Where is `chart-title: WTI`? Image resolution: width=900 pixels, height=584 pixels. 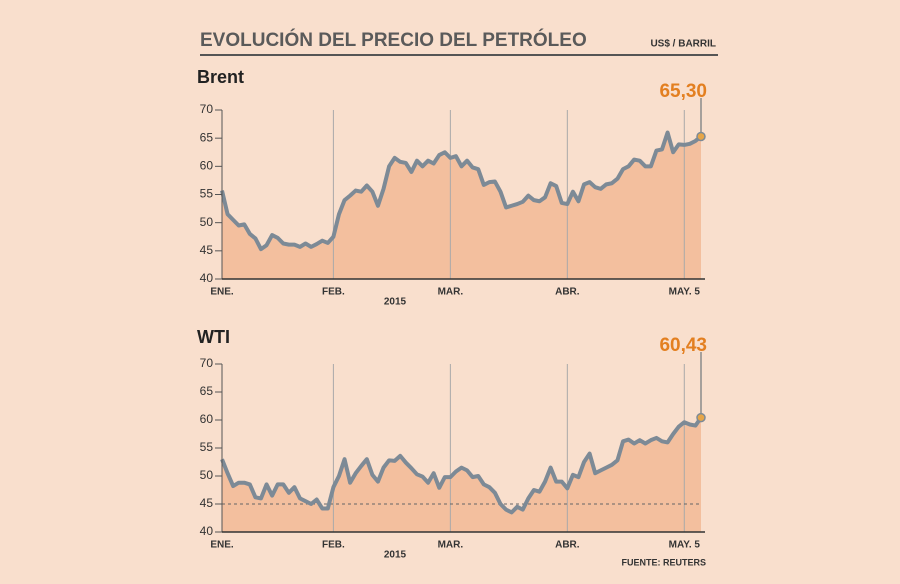
chart-title: WTI is located at coordinates (213, 337).